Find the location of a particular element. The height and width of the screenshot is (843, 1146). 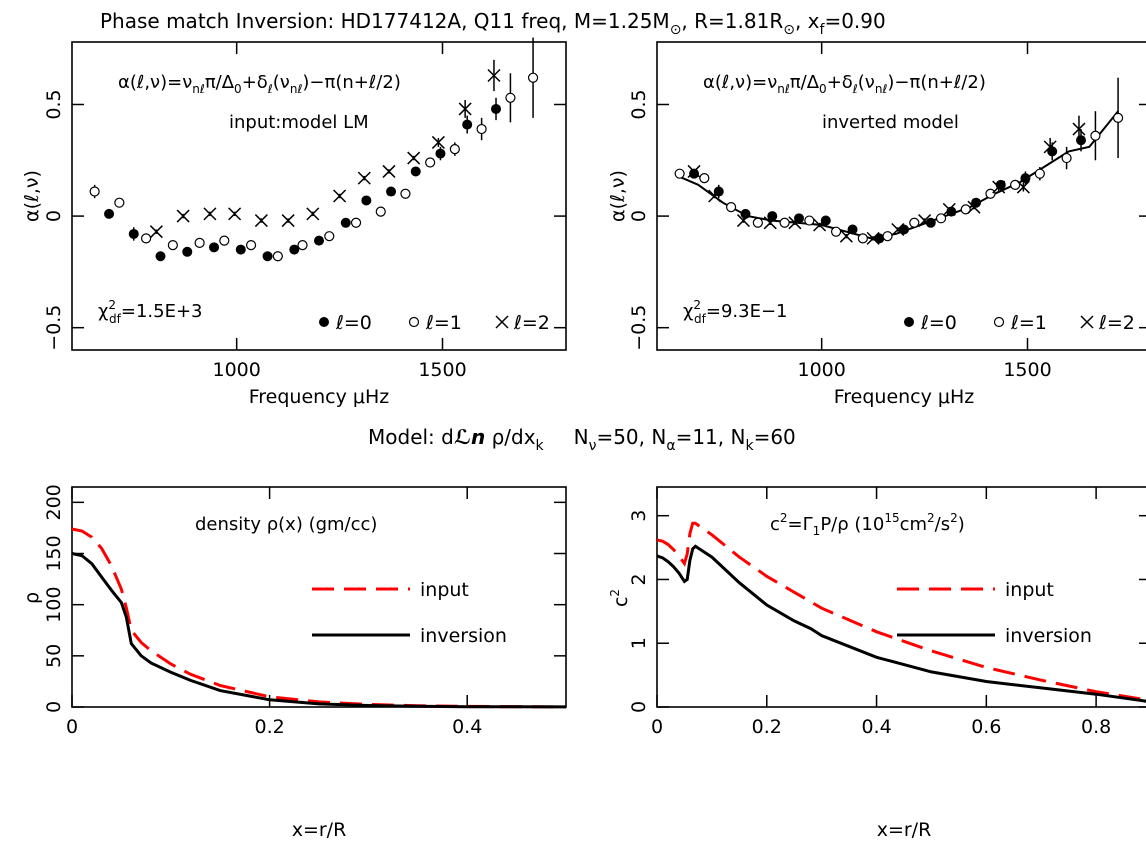

series-line-inversion is located at coordinates (319, 630).